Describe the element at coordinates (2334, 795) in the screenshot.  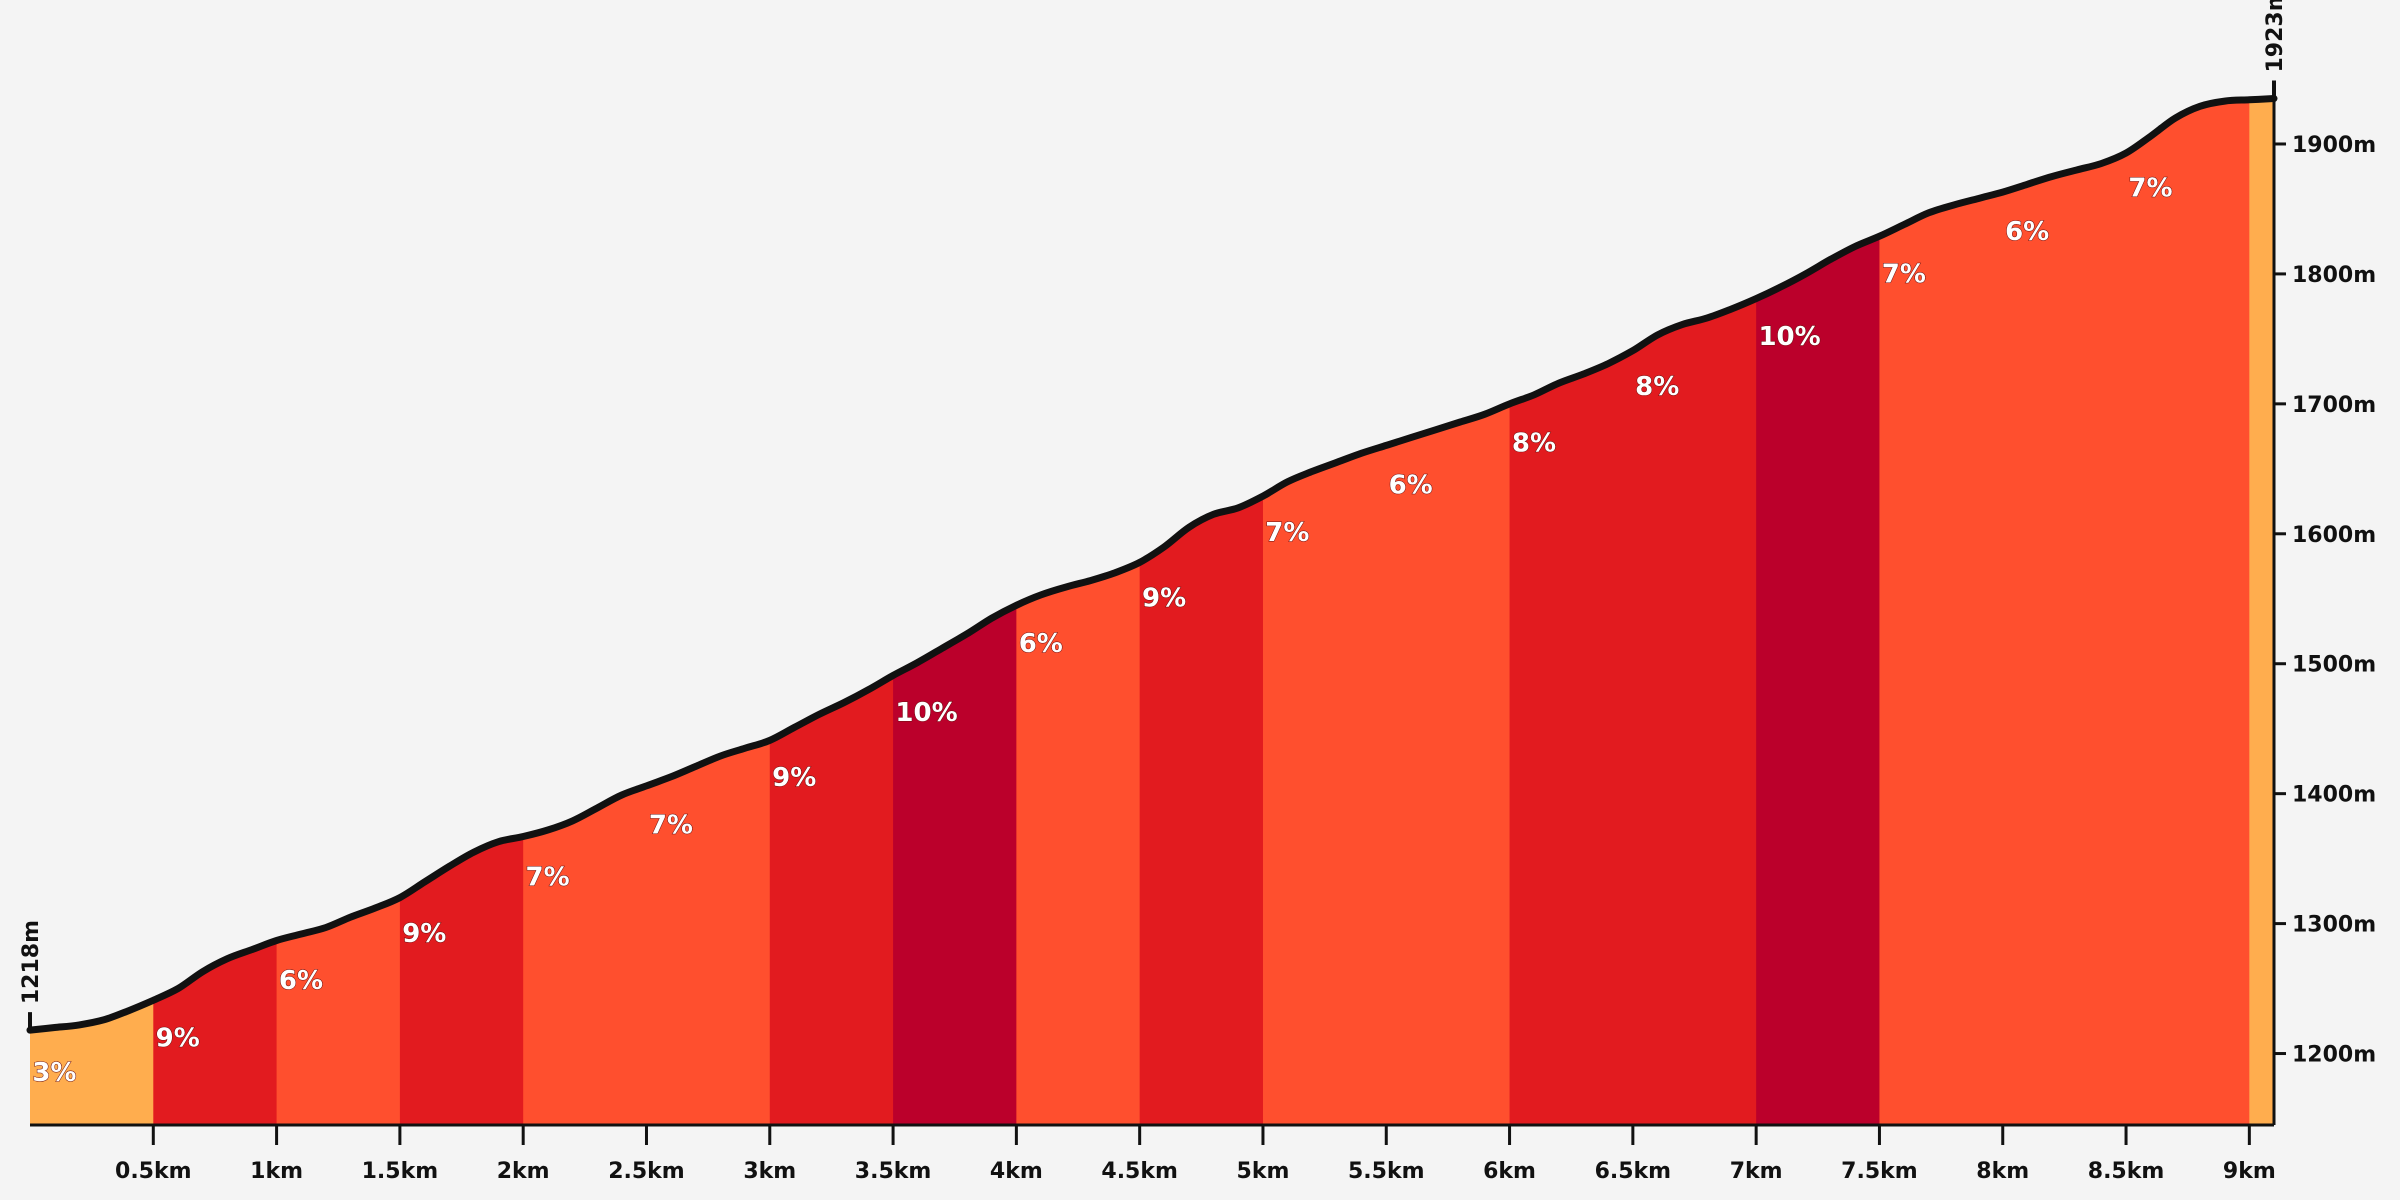
I see `y-tick-label: 1400m` at that location.